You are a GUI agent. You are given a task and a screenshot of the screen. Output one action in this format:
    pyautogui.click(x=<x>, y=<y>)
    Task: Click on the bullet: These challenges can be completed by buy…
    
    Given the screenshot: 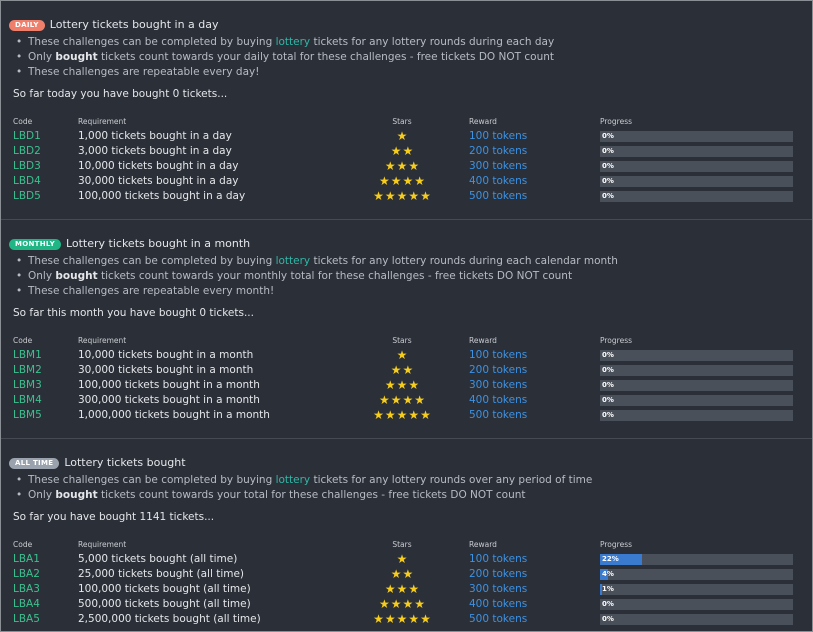 What is the action you would take?
    pyautogui.click(x=414, y=261)
    